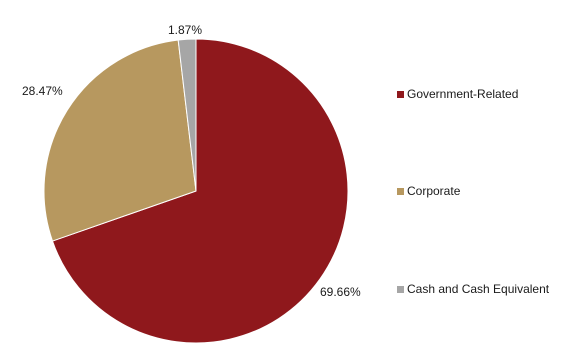 The image size is (567, 344). Describe the element at coordinates (340, 292) in the screenshot. I see `slice-label-government-related: 69.66%` at that location.